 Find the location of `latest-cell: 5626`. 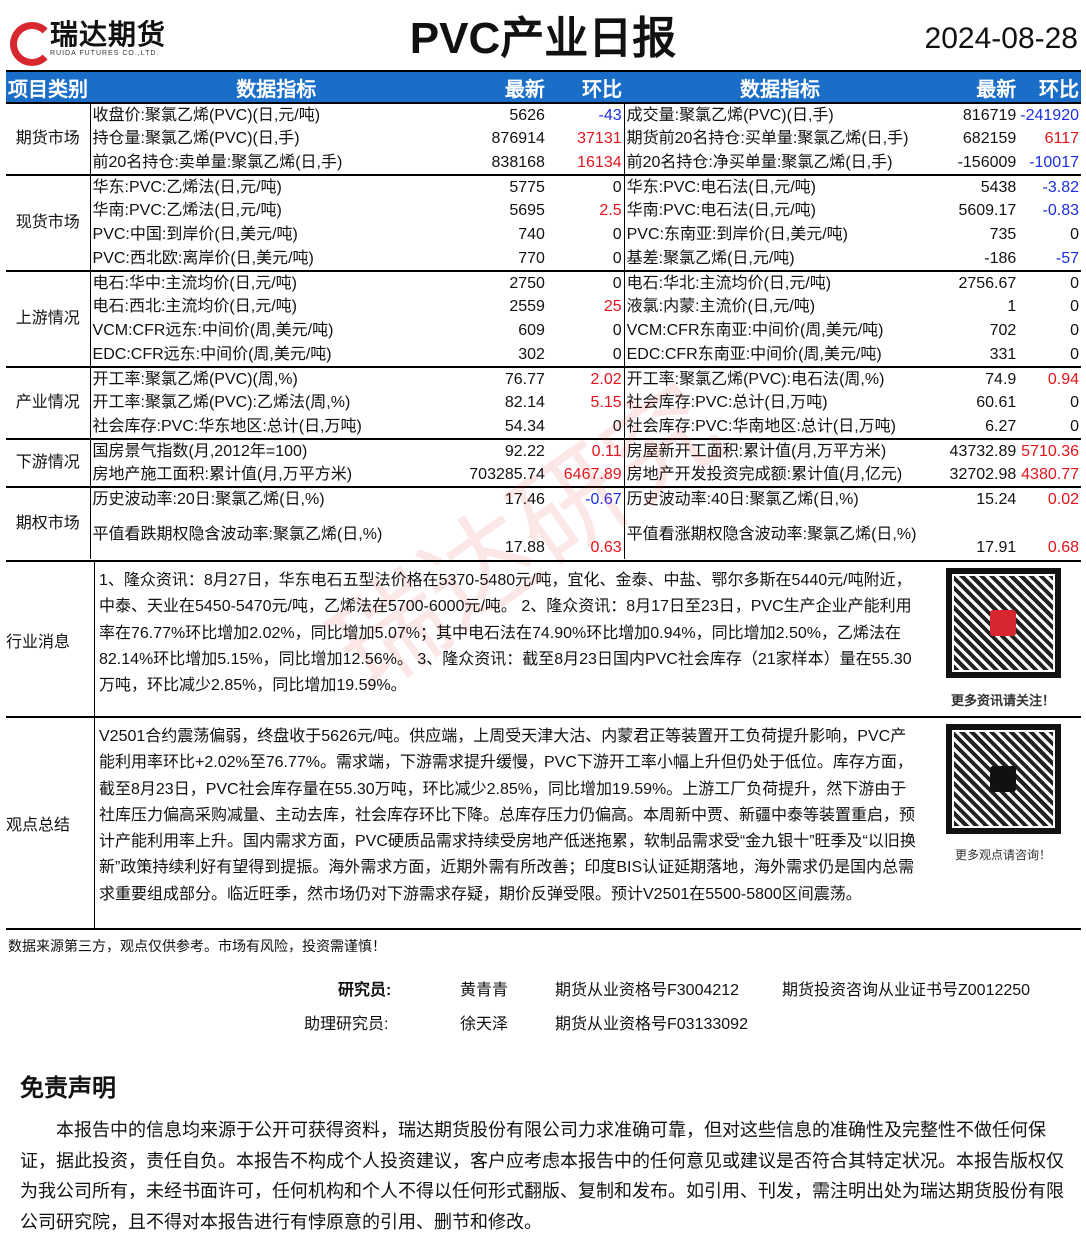

latest-cell: 5626 is located at coordinates (504, 114).